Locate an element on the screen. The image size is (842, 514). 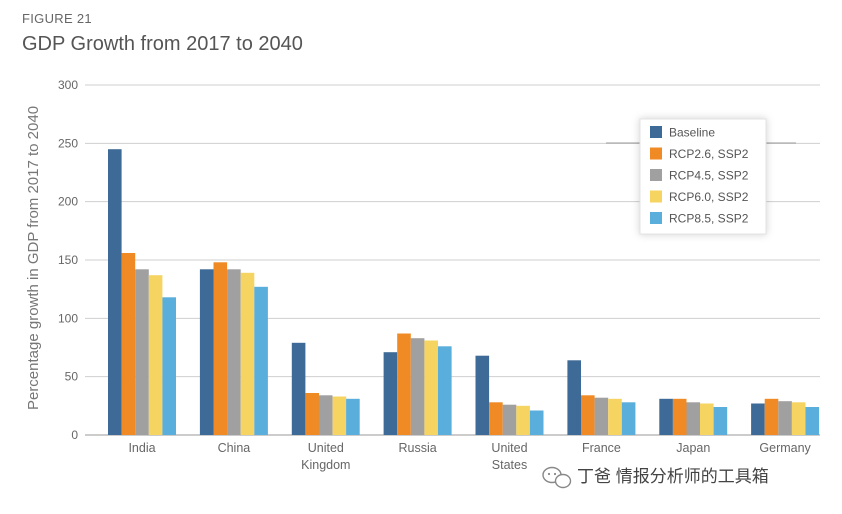
wechat-icon is located at coordinates (557, 477).